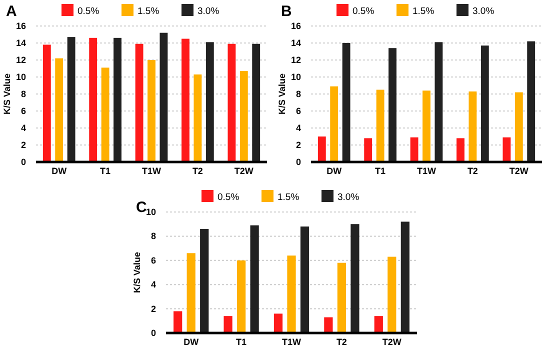 The height and width of the screenshot is (349, 550). Describe the element at coordinates (141, 207) in the screenshot. I see `chart-title: C` at that location.